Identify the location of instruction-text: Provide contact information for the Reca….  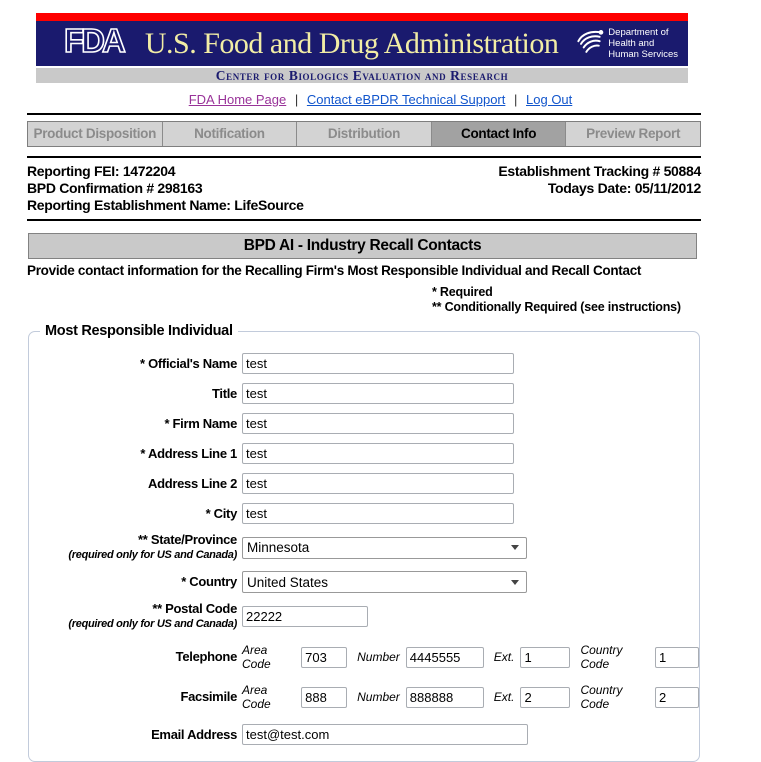
(334, 270).